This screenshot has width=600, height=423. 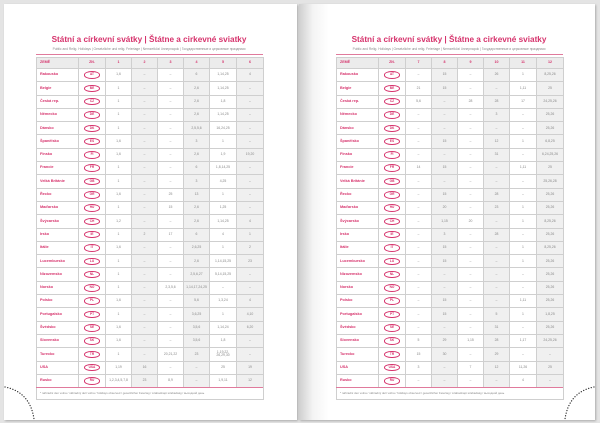 What do you see at coordinates (496, 354) in the screenshot?
I see `holiday-days: 29` at bounding box center [496, 354].